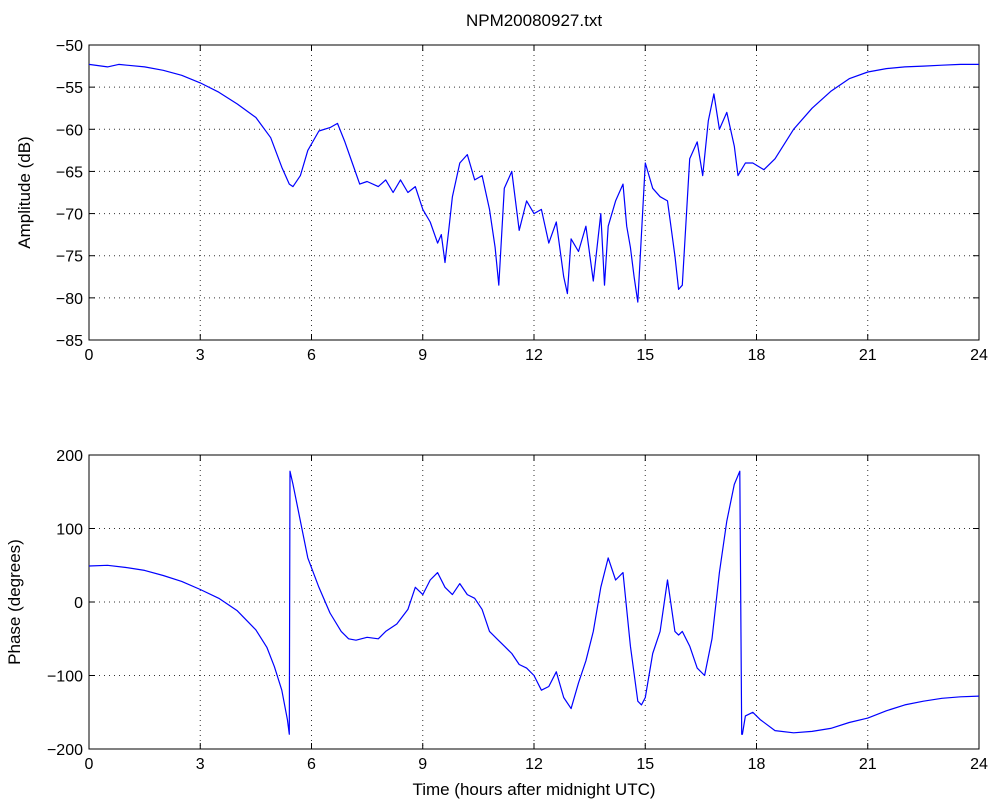  What do you see at coordinates (422, 355) in the screenshot?
I see `amplitude-xtick-label-3: 9` at bounding box center [422, 355].